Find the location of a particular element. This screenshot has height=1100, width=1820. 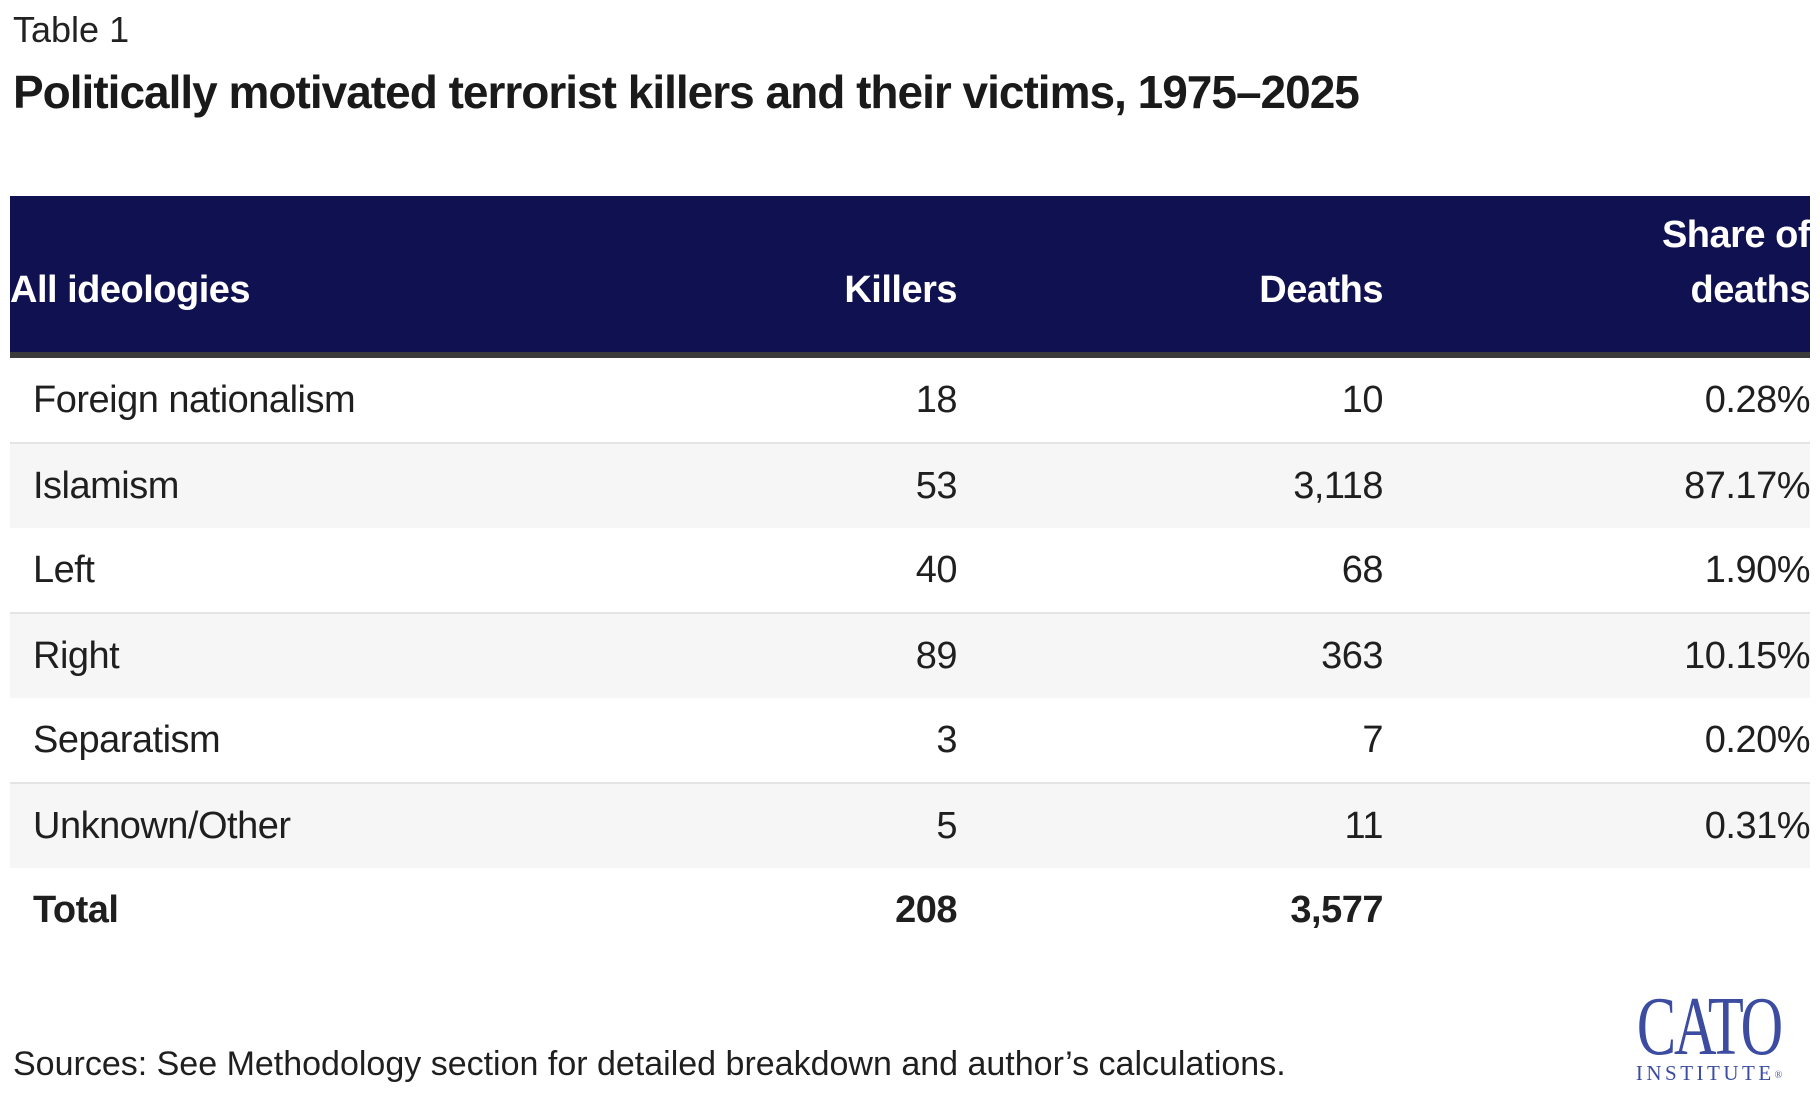

column-header-ideologies: All ideologies is located at coordinates (270, 277).